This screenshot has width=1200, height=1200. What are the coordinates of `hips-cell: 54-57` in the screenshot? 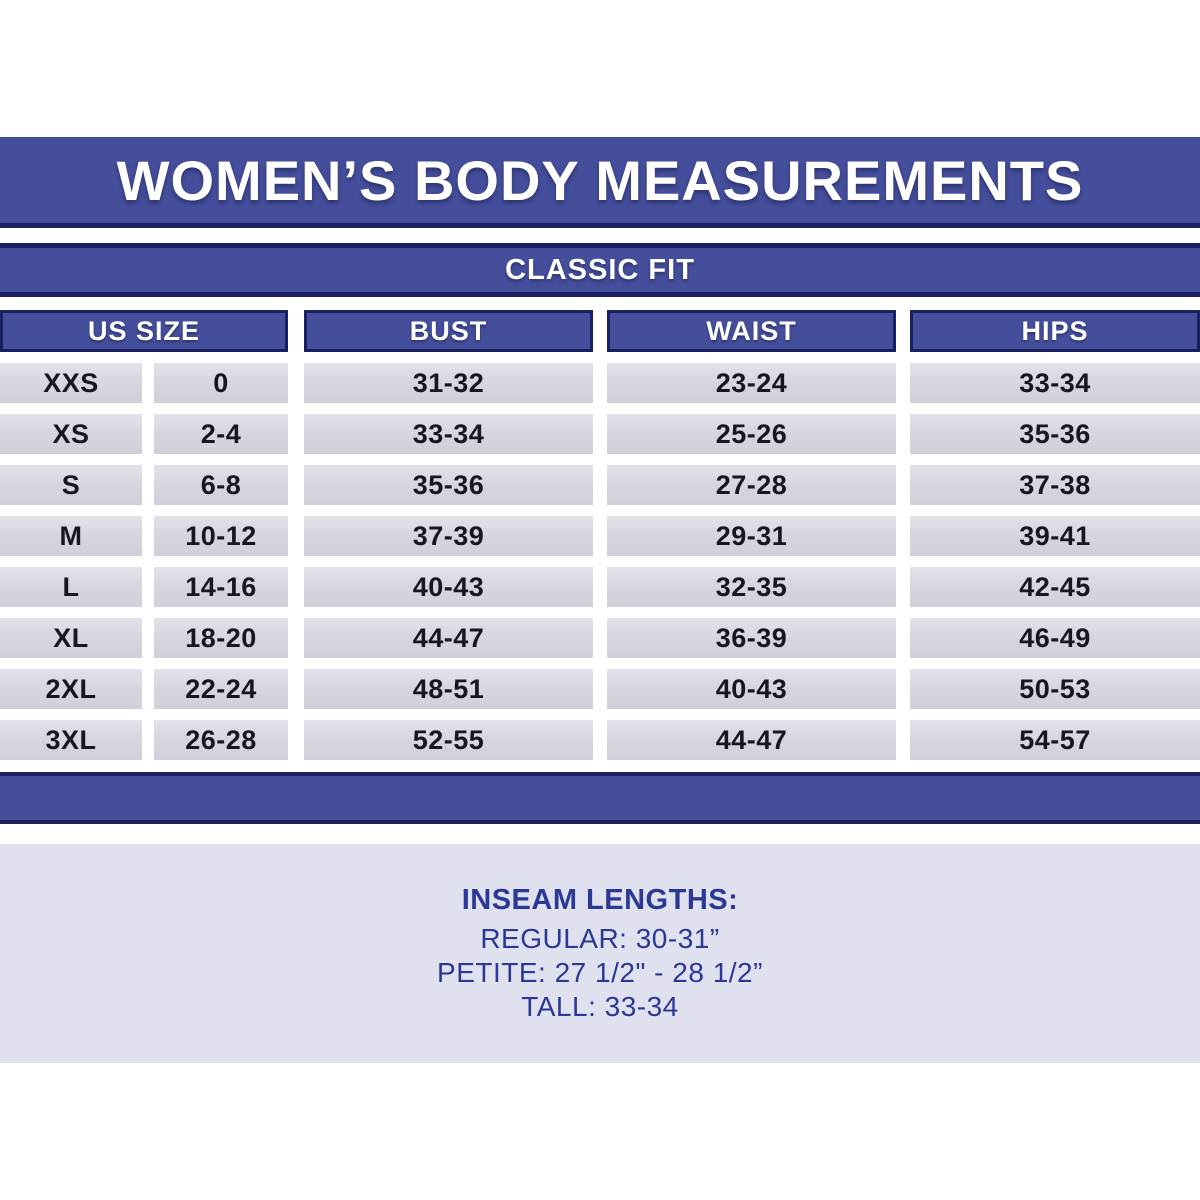 It's located at (1055, 740).